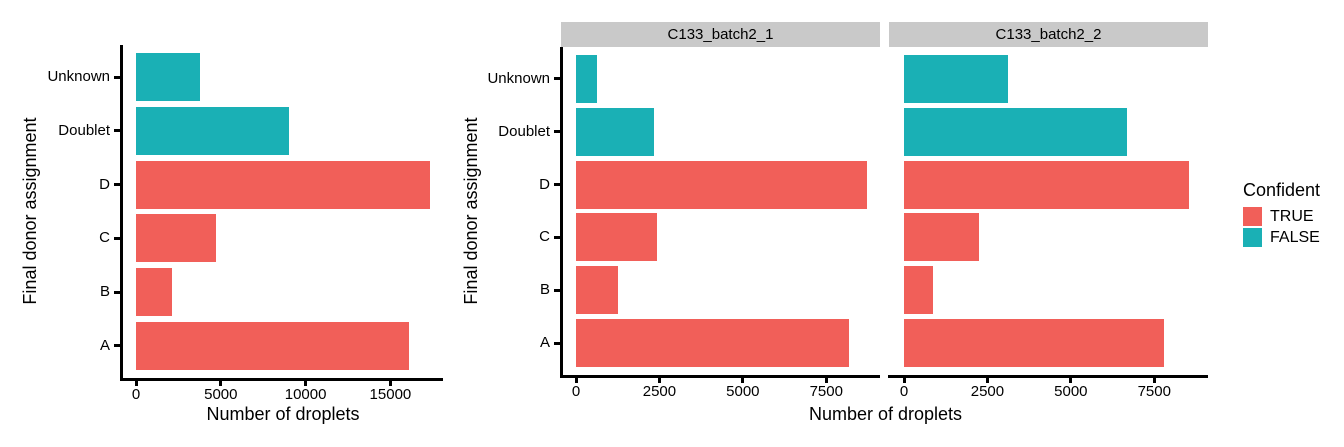 The height and width of the screenshot is (447, 1344). Describe the element at coordinates (30, 211) in the screenshot. I see `overall-y-axis-title: Final donor assignment` at that location.